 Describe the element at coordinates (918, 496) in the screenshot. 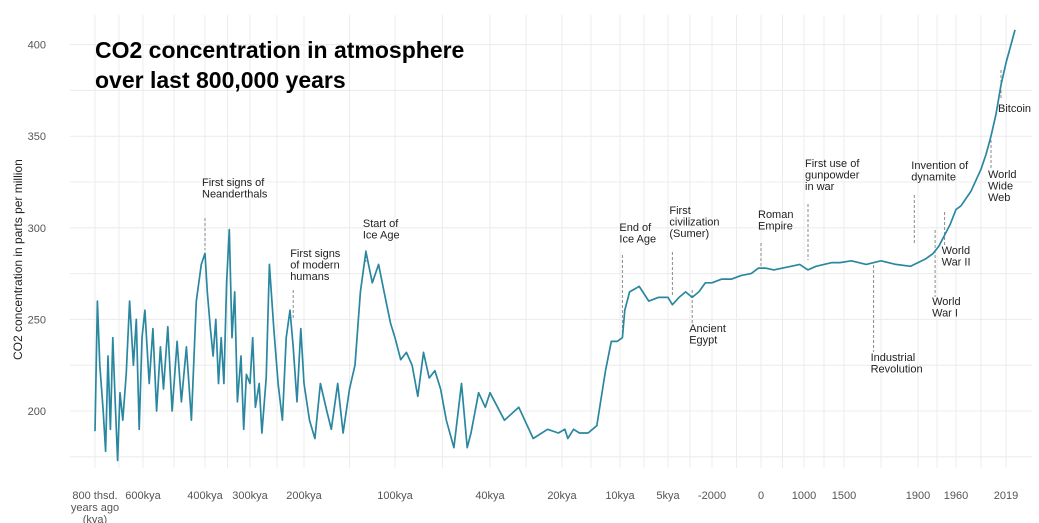

I see `x-tick-label: 1900` at that location.